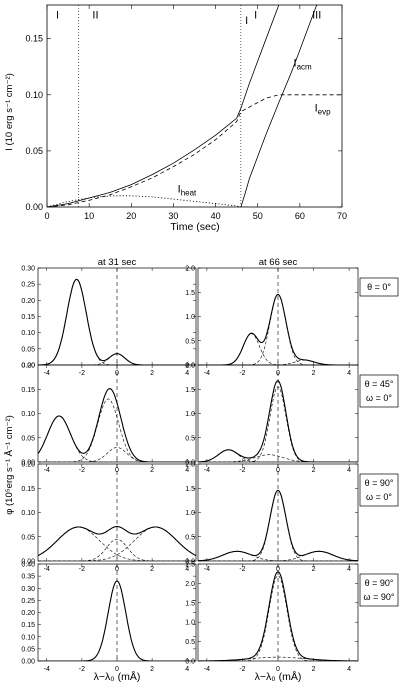  What do you see at coordinates (57, 15) in the screenshot?
I see `region-label: I` at bounding box center [57, 15].